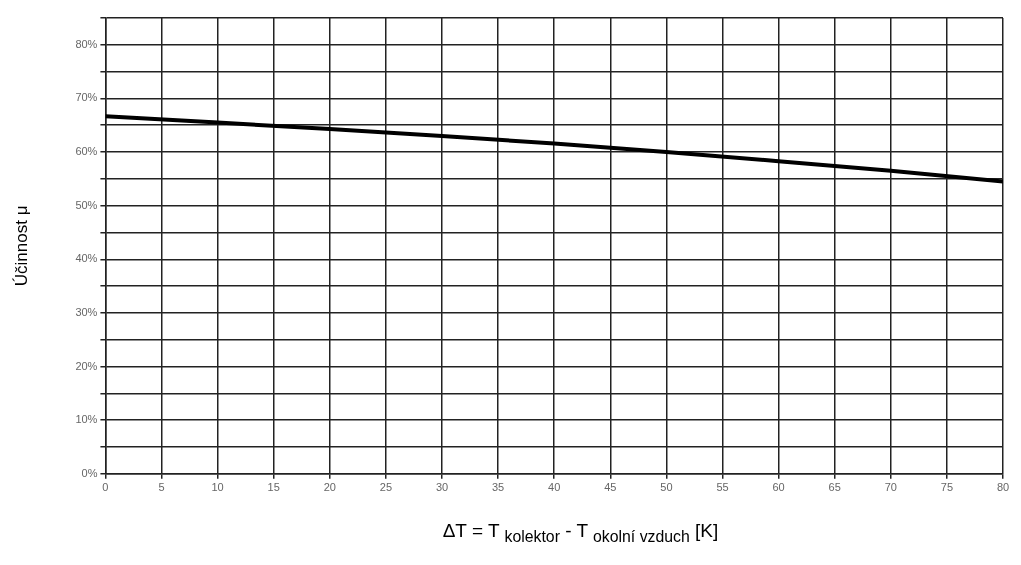  What do you see at coordinates (498, 487) in the screenshot?
I see `x-tick-label: 35` at bounding box center [498, 487].